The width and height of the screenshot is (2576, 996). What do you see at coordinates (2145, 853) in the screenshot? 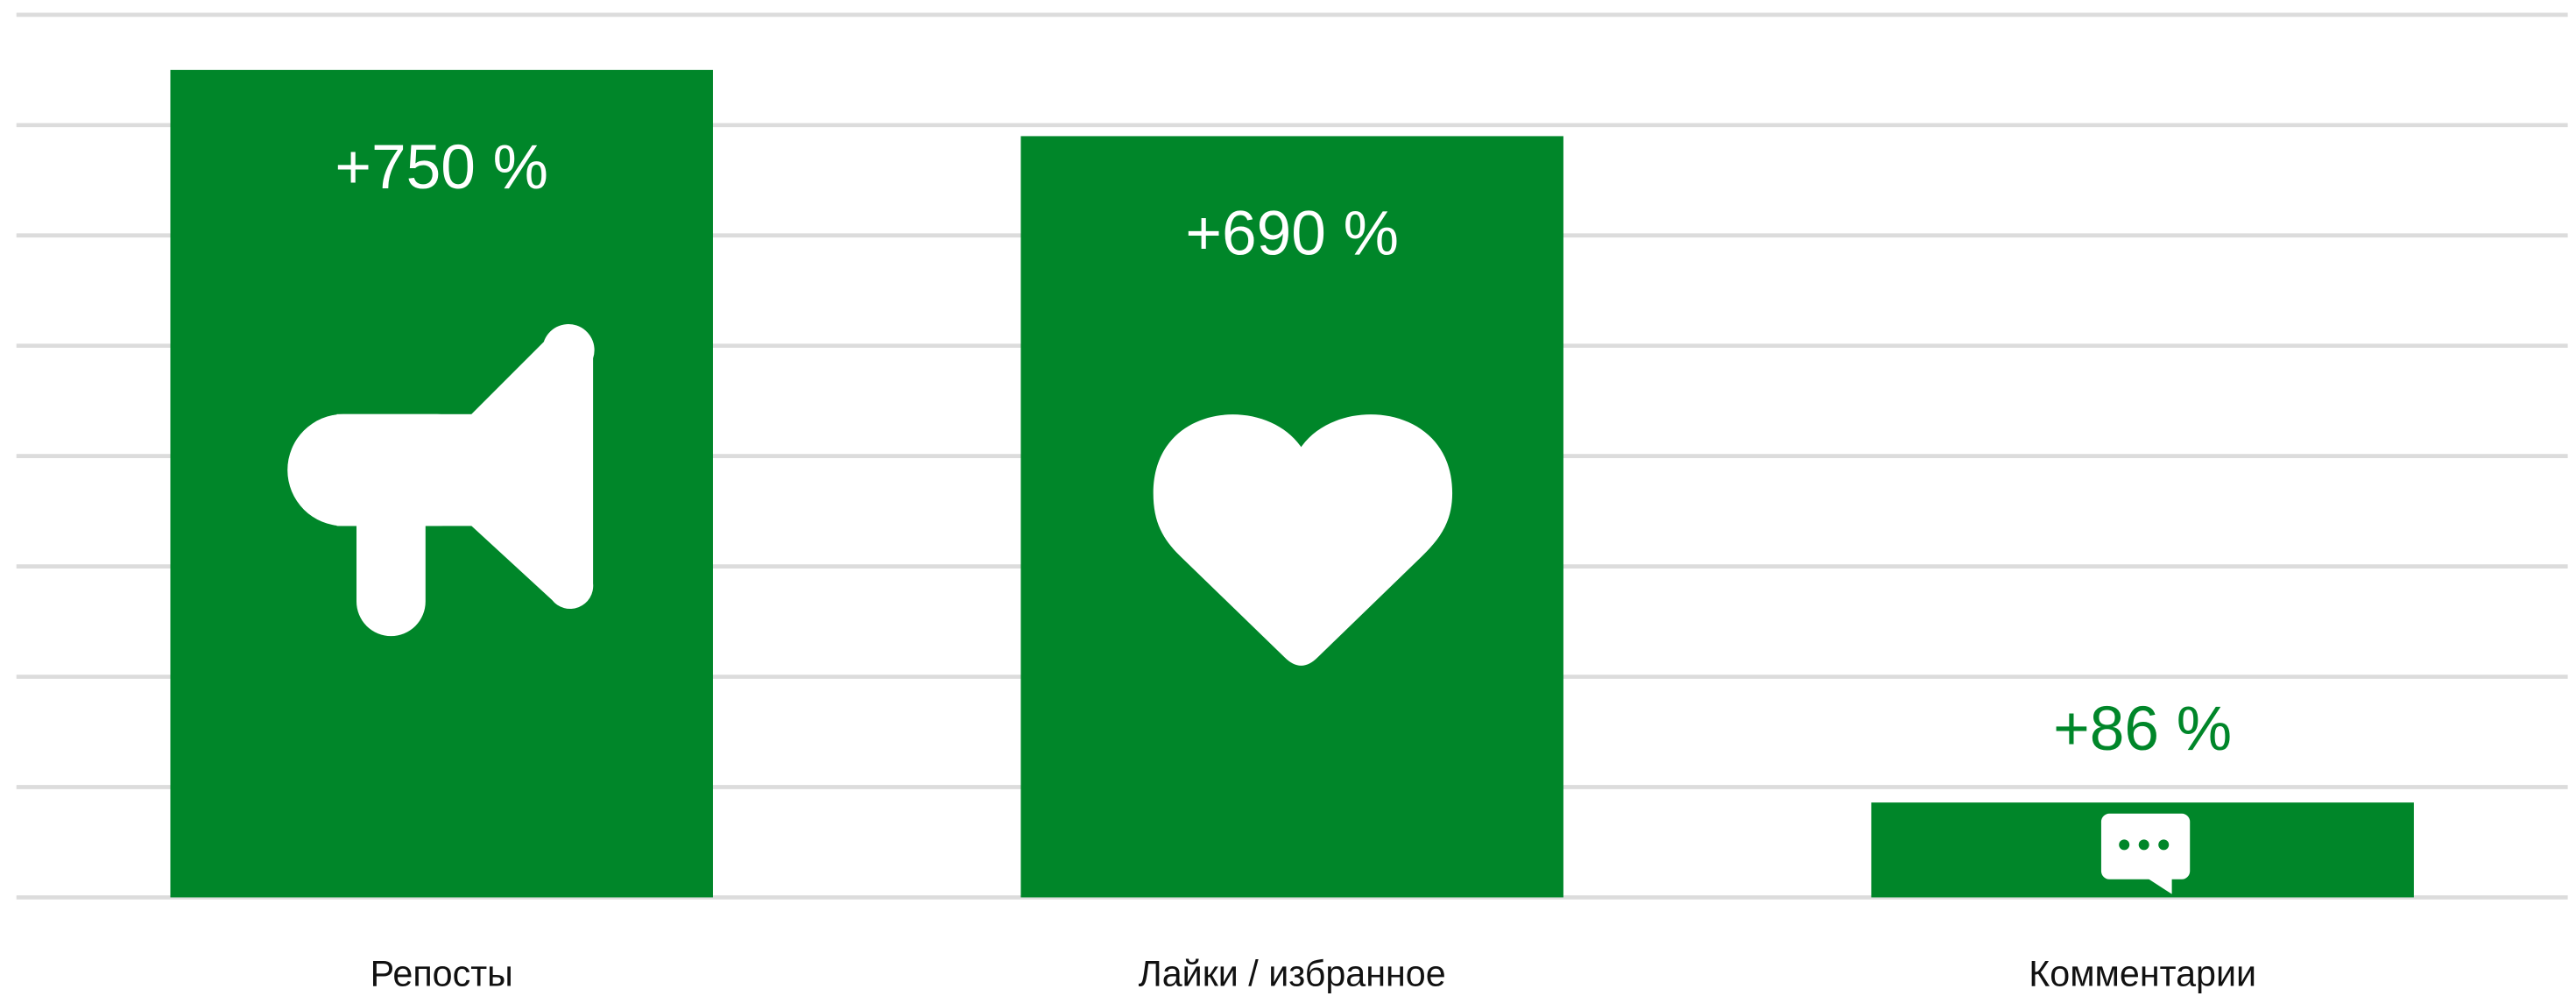
I see `comment-icon` at bounding box center [2145, 853].